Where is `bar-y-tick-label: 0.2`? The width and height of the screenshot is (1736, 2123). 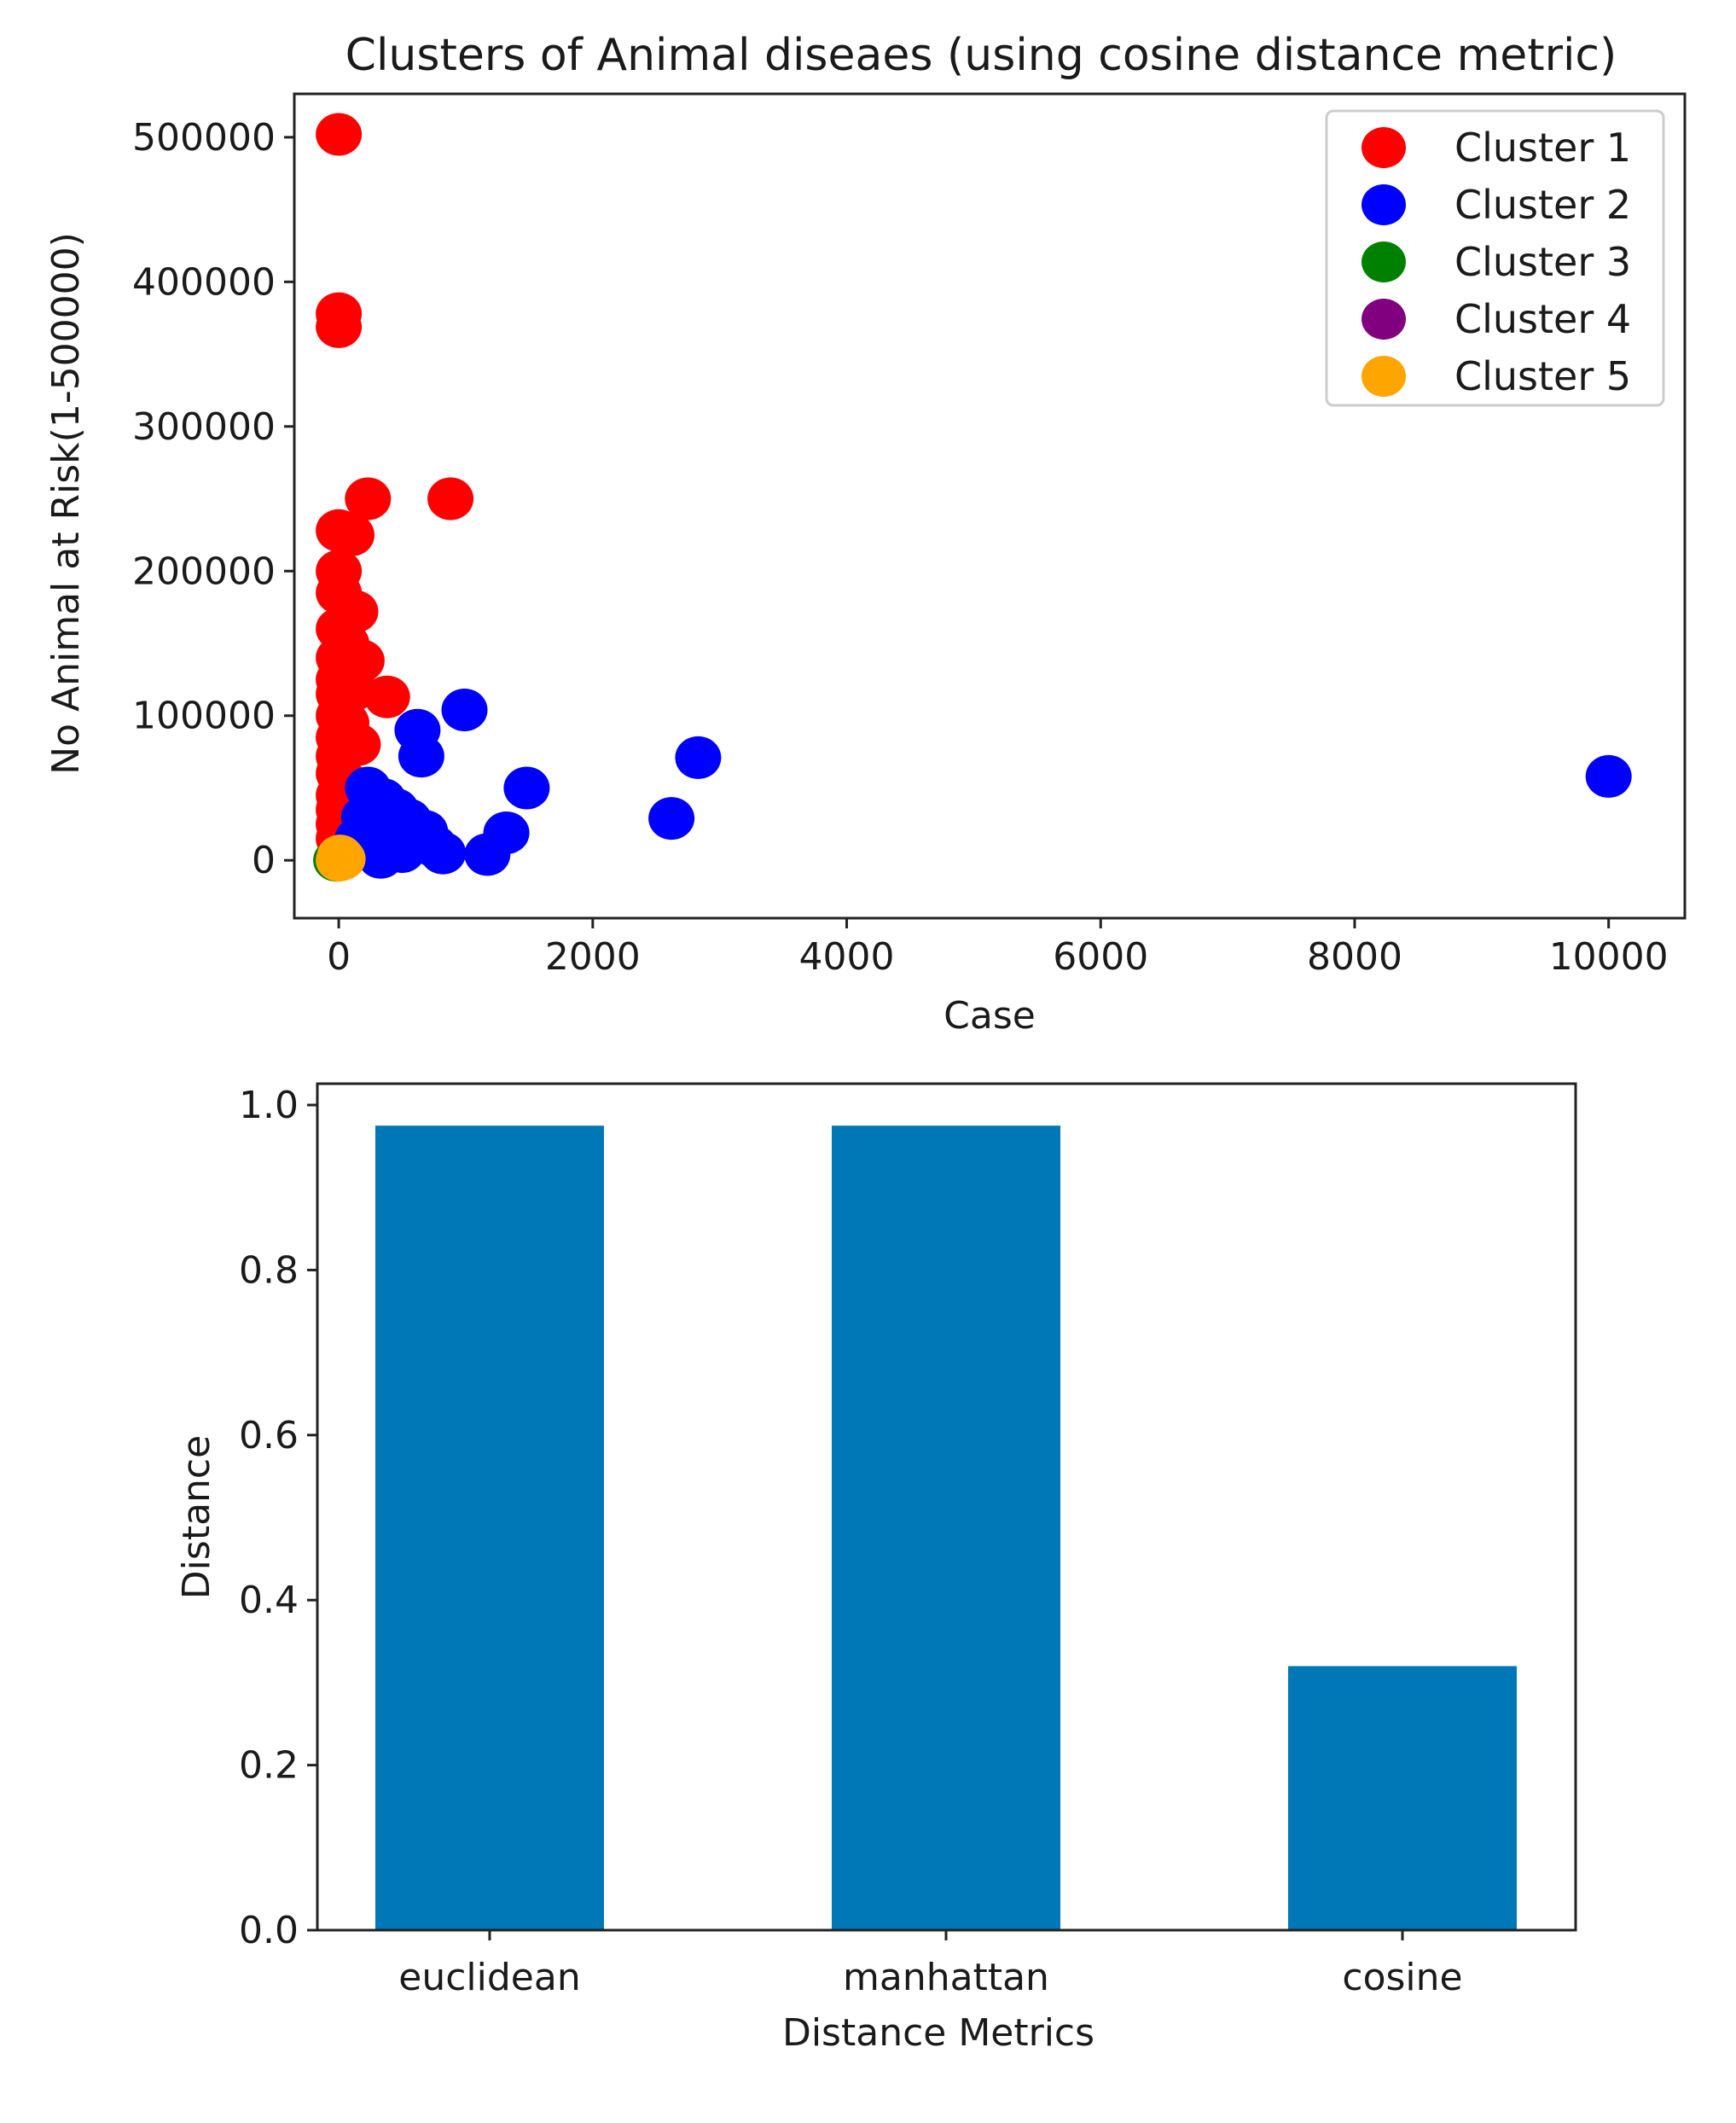 bar-y-tick-label: 0.2 is located at coordinates (269, 1766).